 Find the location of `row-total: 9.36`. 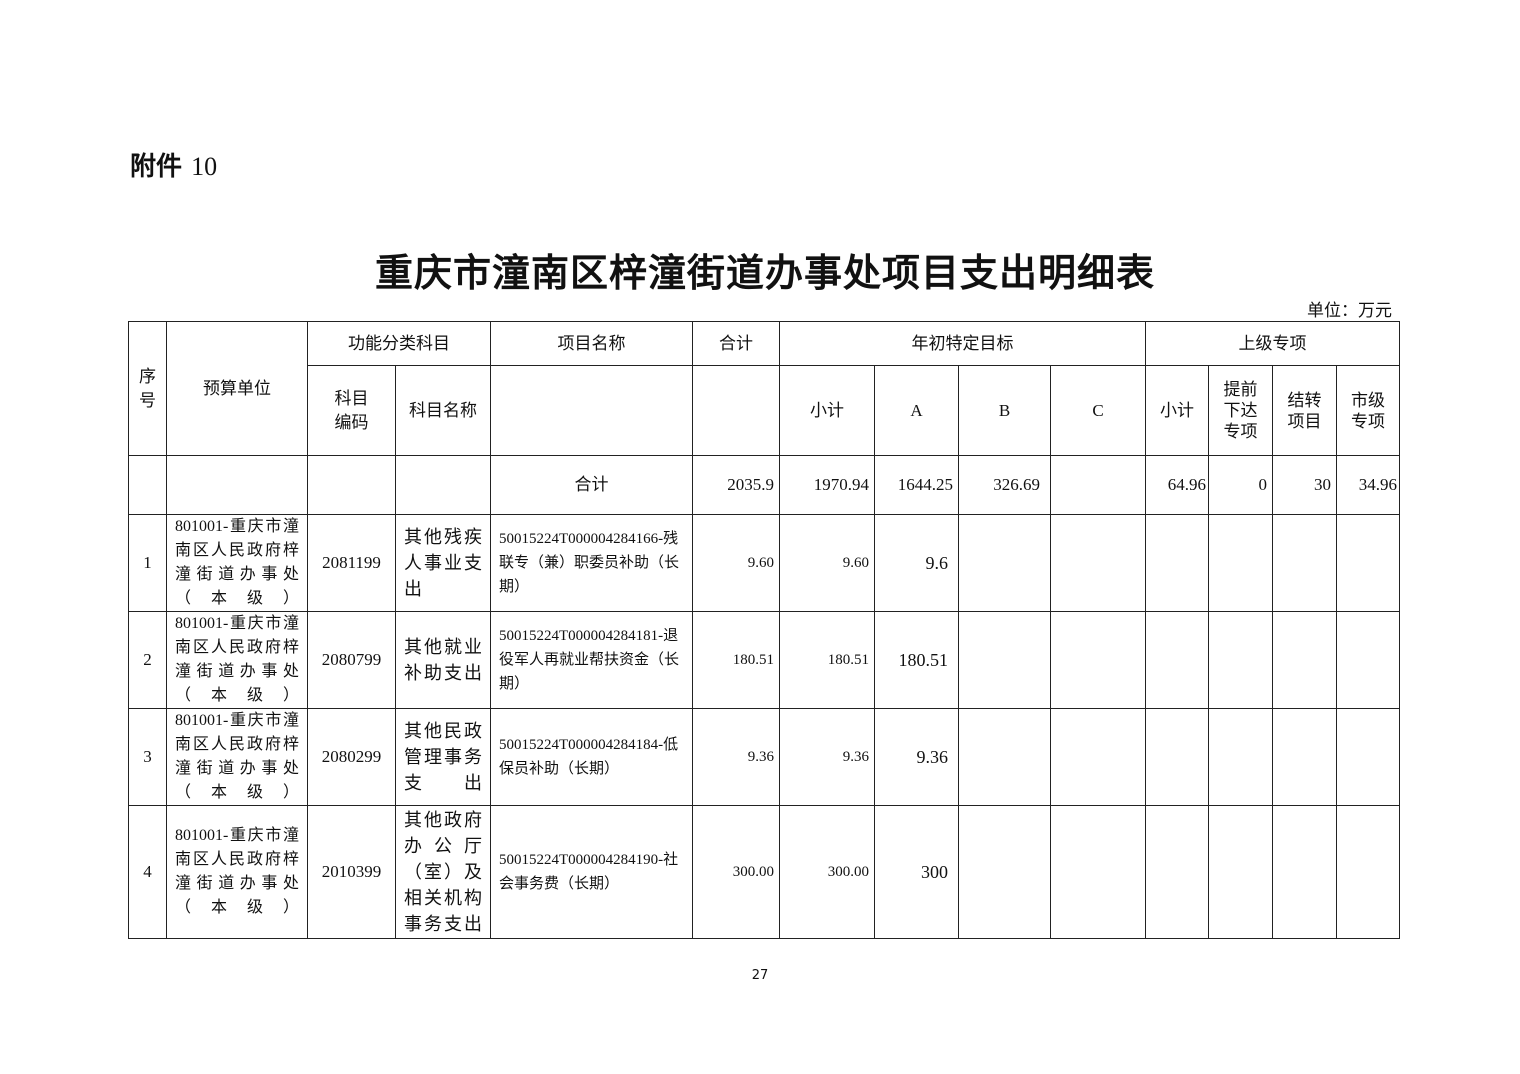

row-total: 9.36 is located at coordinates (736, 757).